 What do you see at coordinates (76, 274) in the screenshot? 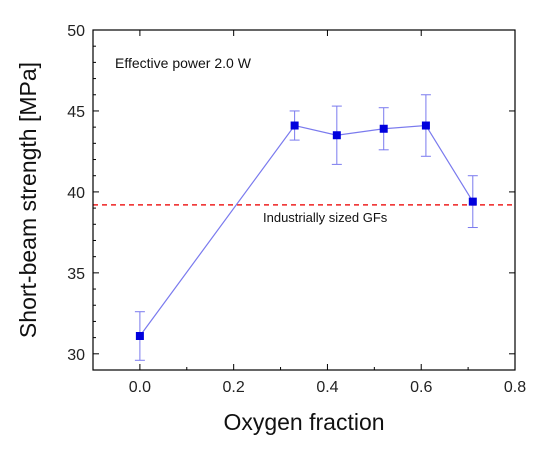
I see `y-tick-label: 35` at bounding box center [76, 274].